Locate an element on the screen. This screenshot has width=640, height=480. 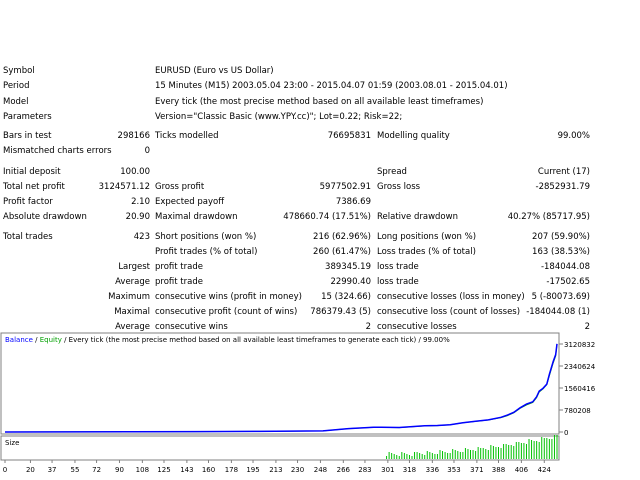
x-tick-label: 55 is located at coordinates (74, 470).